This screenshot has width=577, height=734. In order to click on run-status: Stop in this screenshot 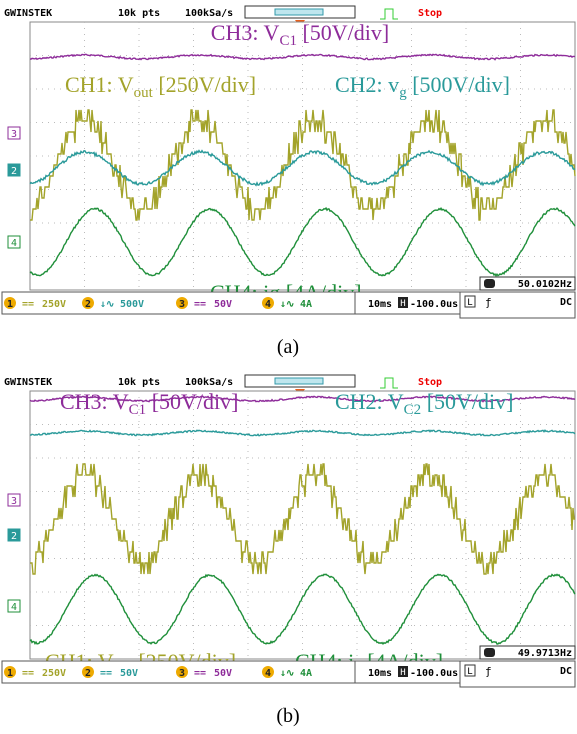, I will do `click(430, 13)`.